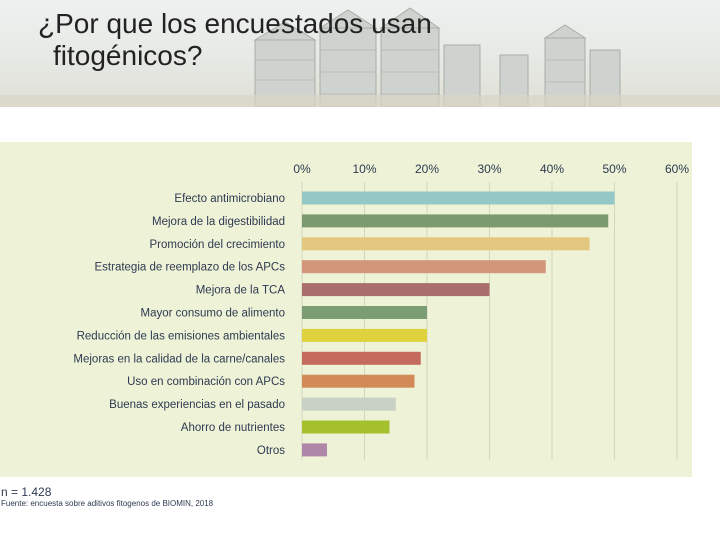 This screenshot has width=720, height=540. I want to click on x-tick-label: 20%, so click(427, 169).